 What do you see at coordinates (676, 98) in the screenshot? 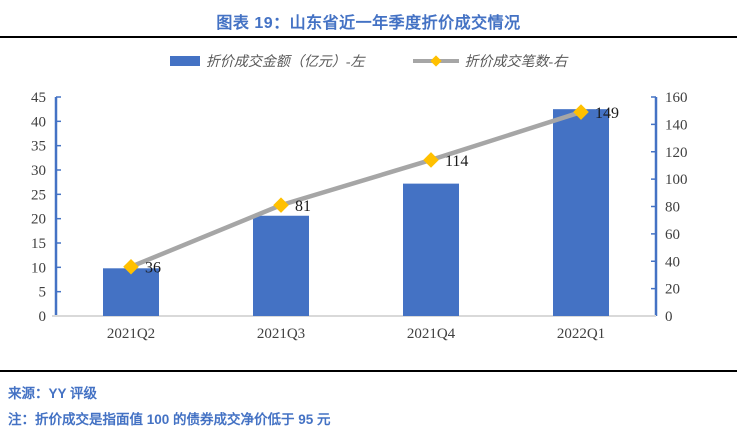
I see `right-axis-tick-label: 160` at bounding box center [676, 98].